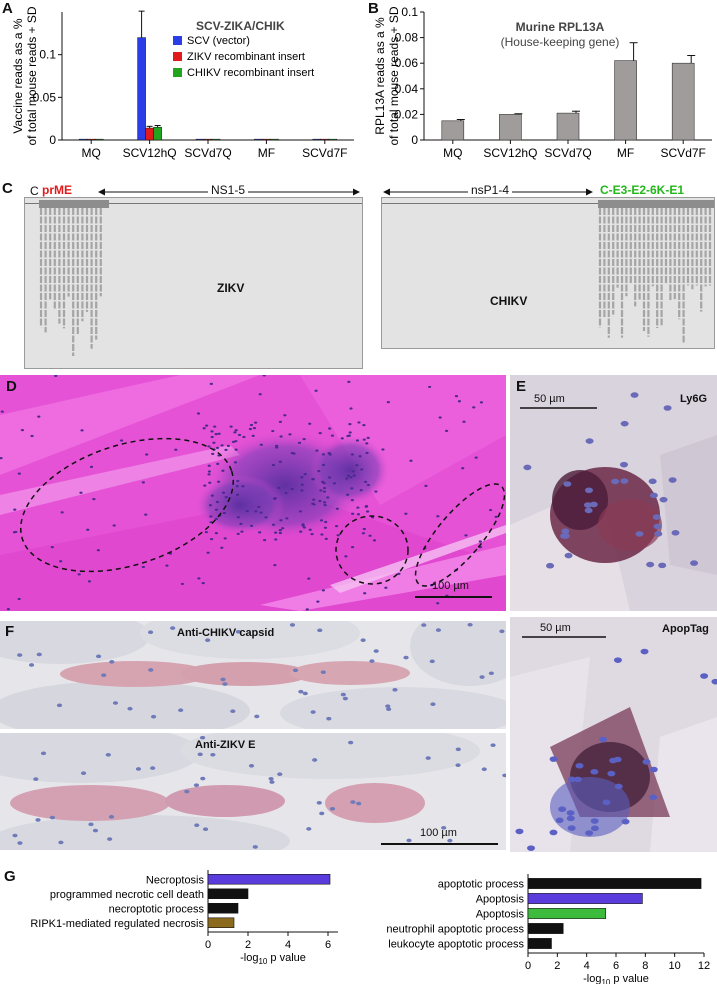 The image size is (717, 984). Describe the element at coordinates (613, 493) in the screenshot. I see `ly6g-tissue-art` at that location.